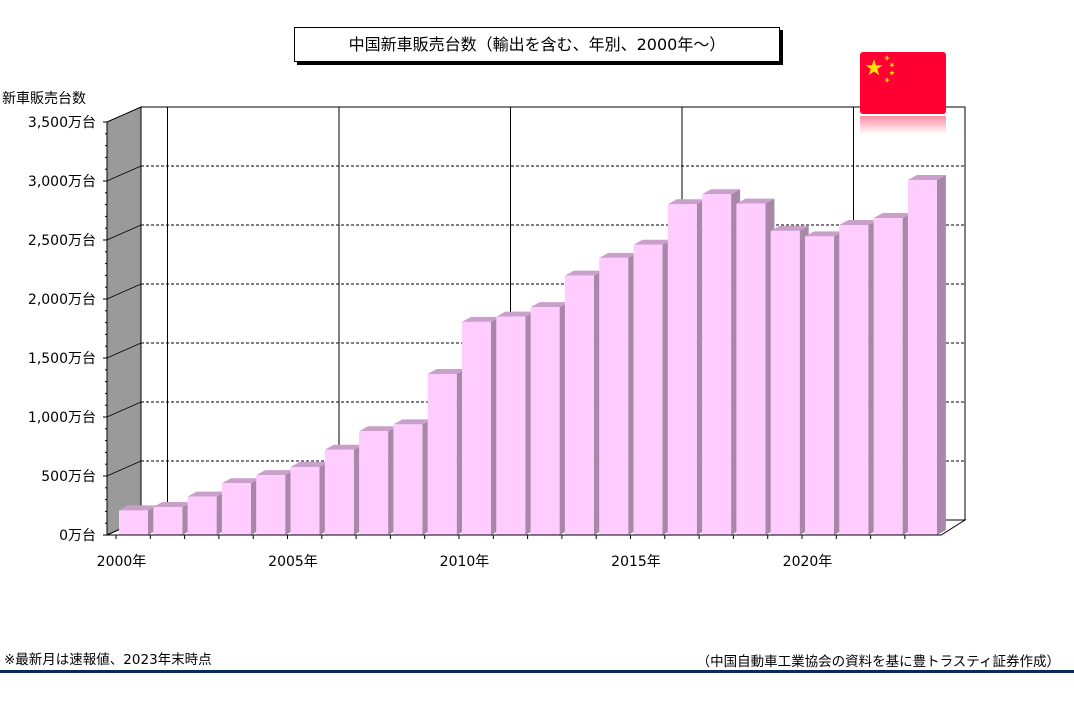 The width and height of the screenshot is (1074, 707). What do you see at coordinates (62, 182) in the screenshot?
I see `y-tick-label: 3,000万台` at bounding box center [62, 182].